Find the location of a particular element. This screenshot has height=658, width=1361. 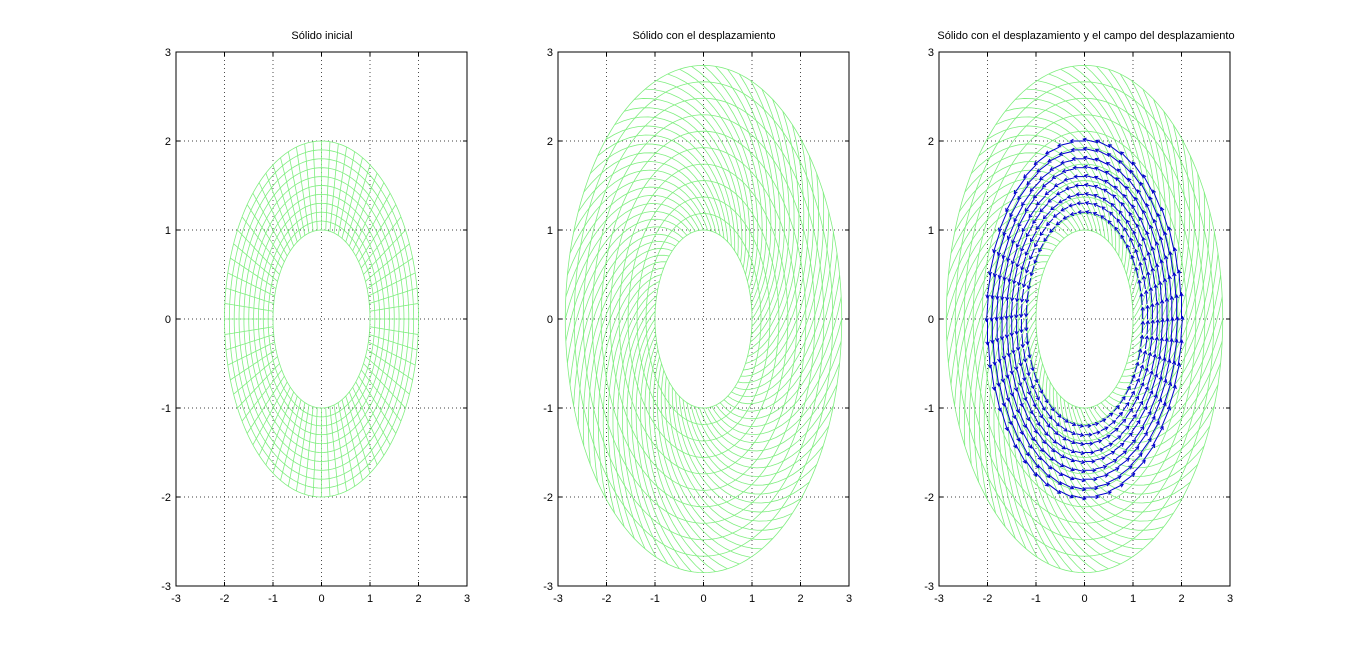

y-tick-label: 1 is located at coordinates (168, 231).